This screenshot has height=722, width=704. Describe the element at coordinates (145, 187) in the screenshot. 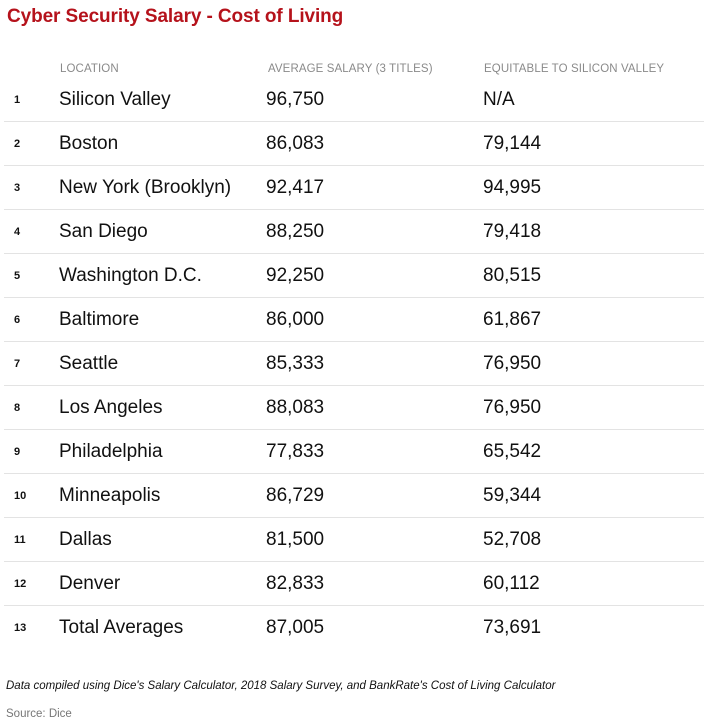

I see `location-cell: New York (Brooklyn)` at that location.